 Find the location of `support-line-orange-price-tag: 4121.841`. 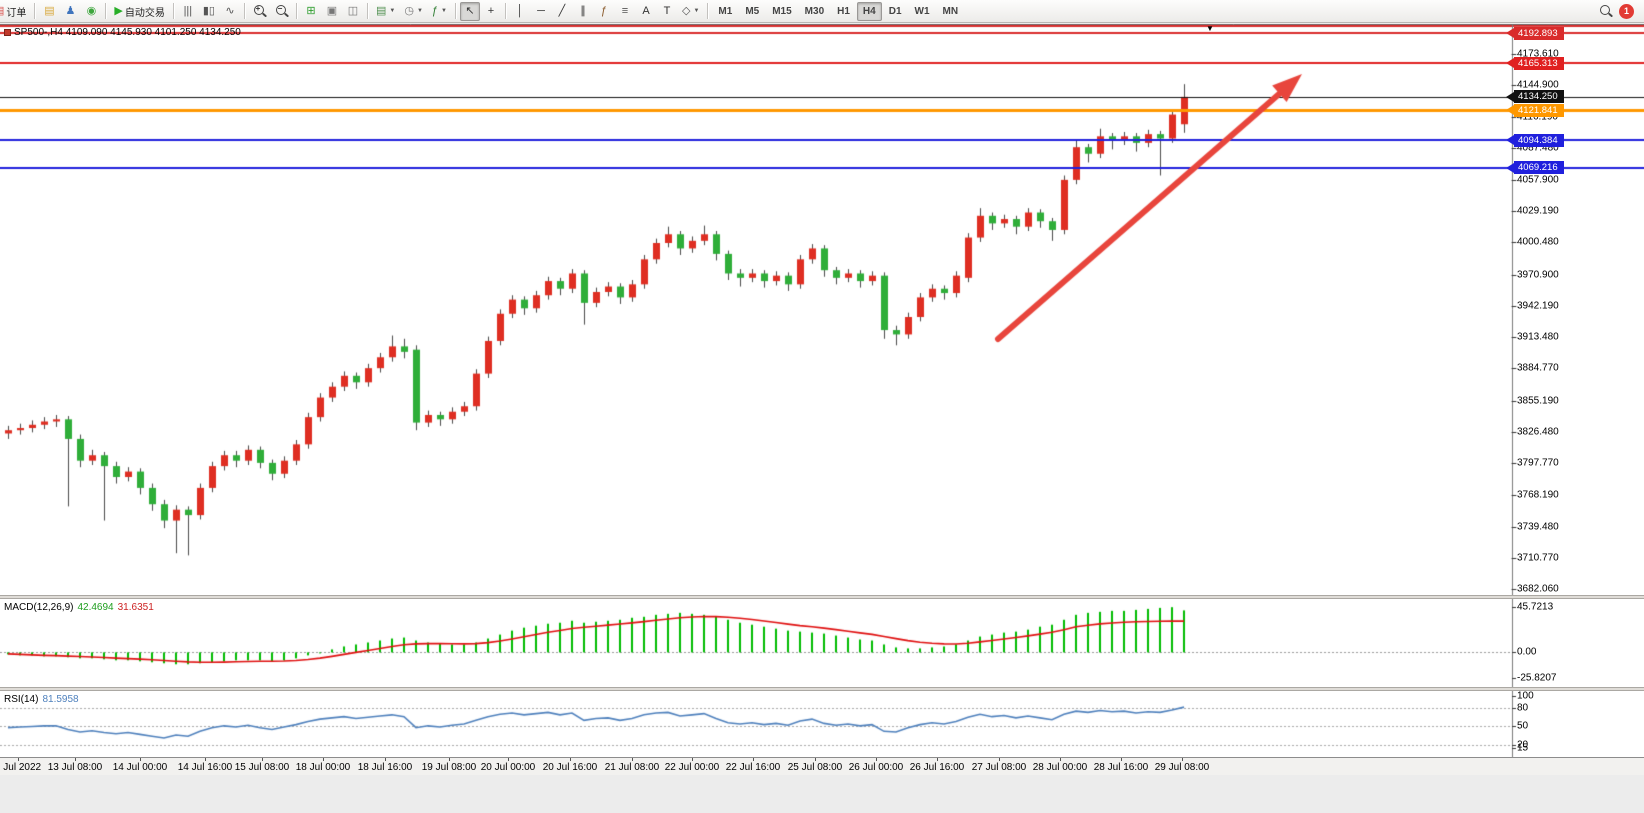

support-line-orange-price-tag: 4121.841 is located at coordinates (1535, 110).